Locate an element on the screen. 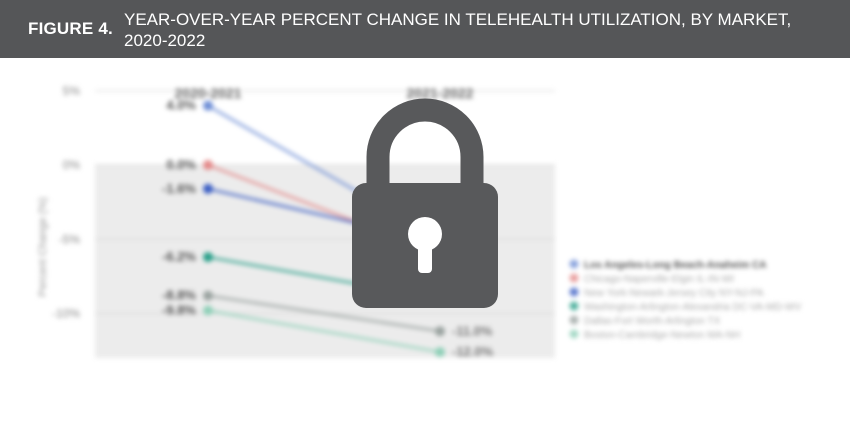  y-tick-label: -10% is located at coordinates (66, 313).